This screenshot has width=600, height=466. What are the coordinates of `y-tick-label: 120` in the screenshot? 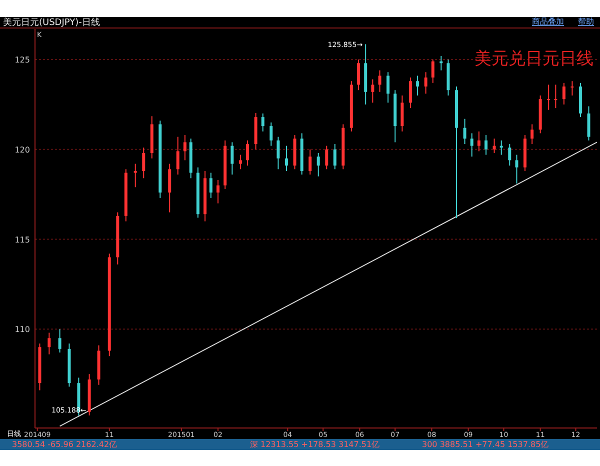 It's located at (22, 149).